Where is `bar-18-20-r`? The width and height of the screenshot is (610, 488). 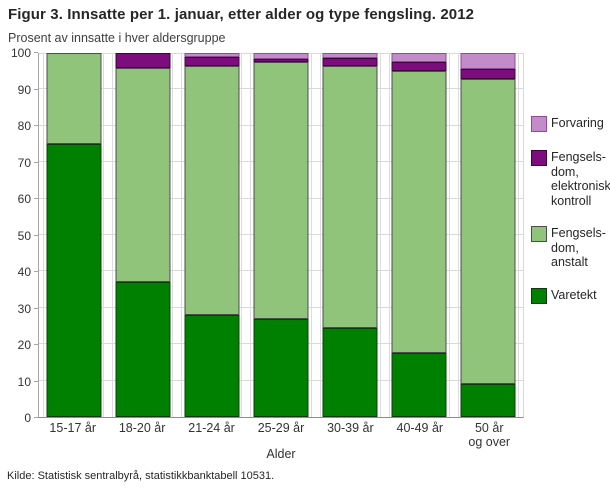 bar-18-20-r is located at coordinates (143, 235).